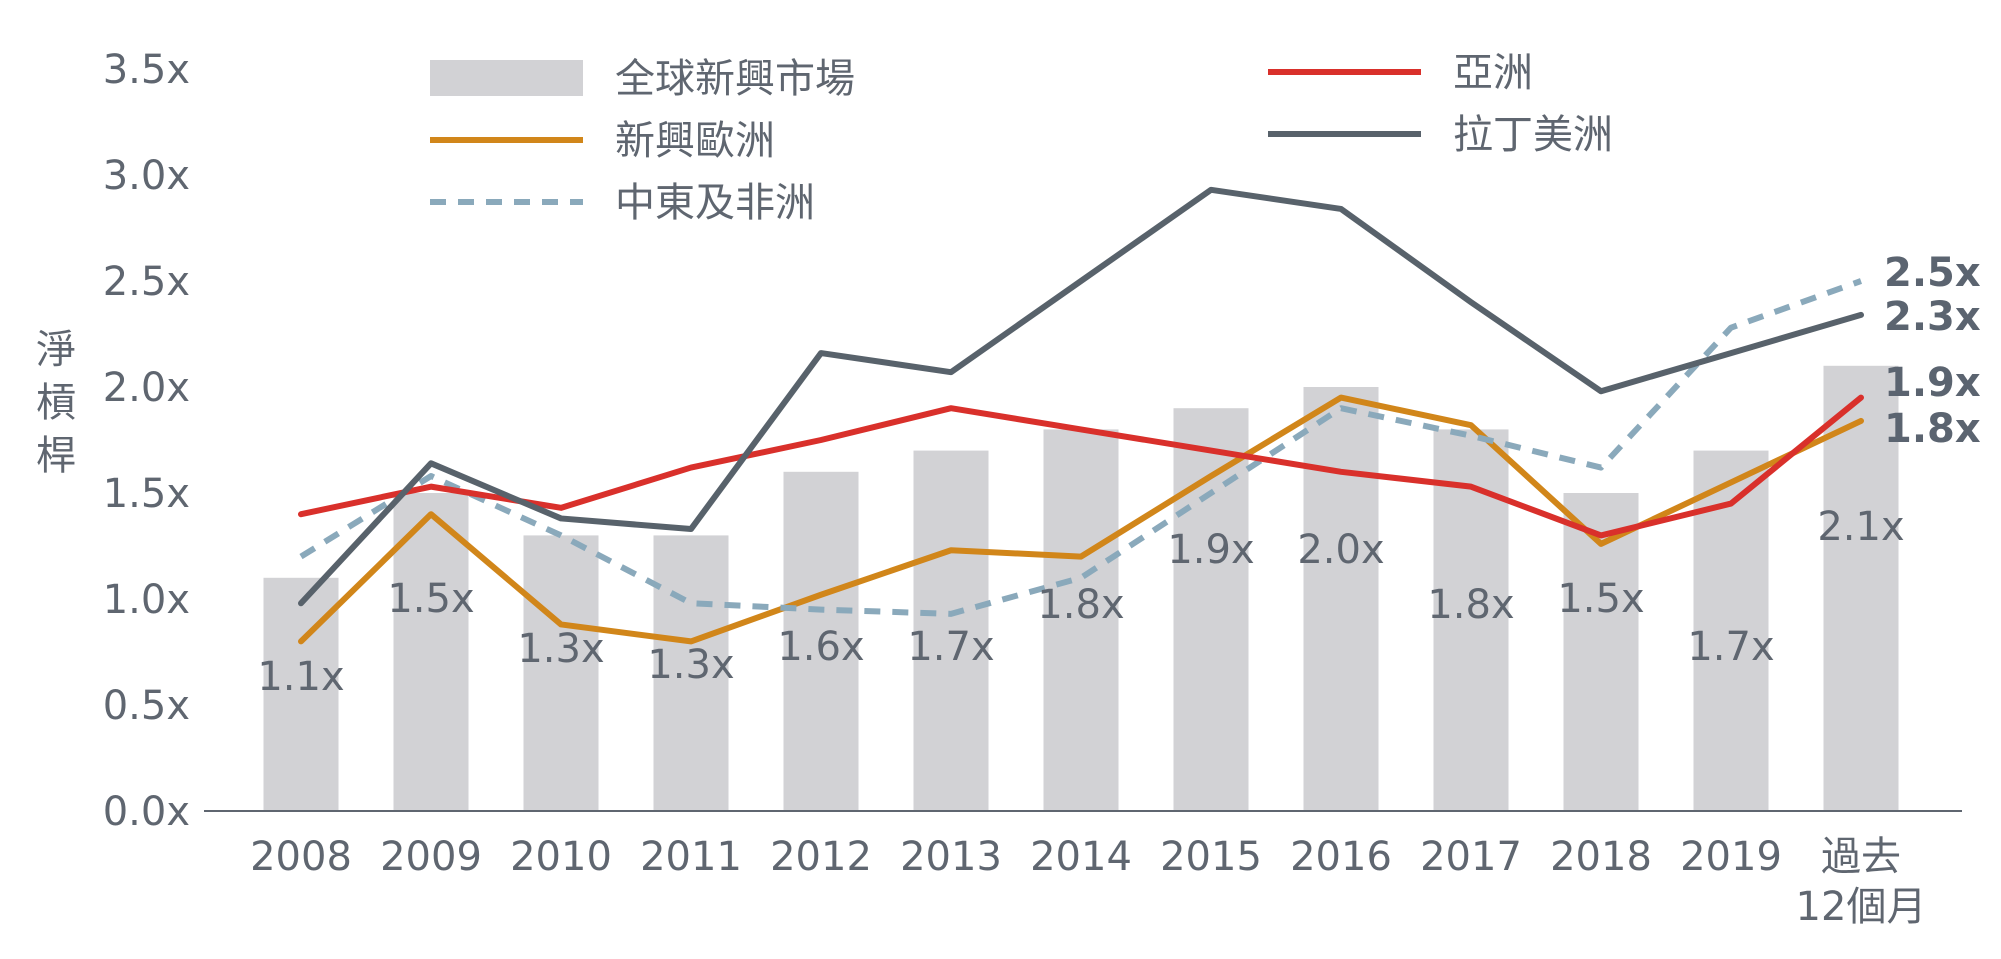 This screenshot has width=2001, height=959. I want to click on y-axis-label-char-1: 槓, so click(56, 403).